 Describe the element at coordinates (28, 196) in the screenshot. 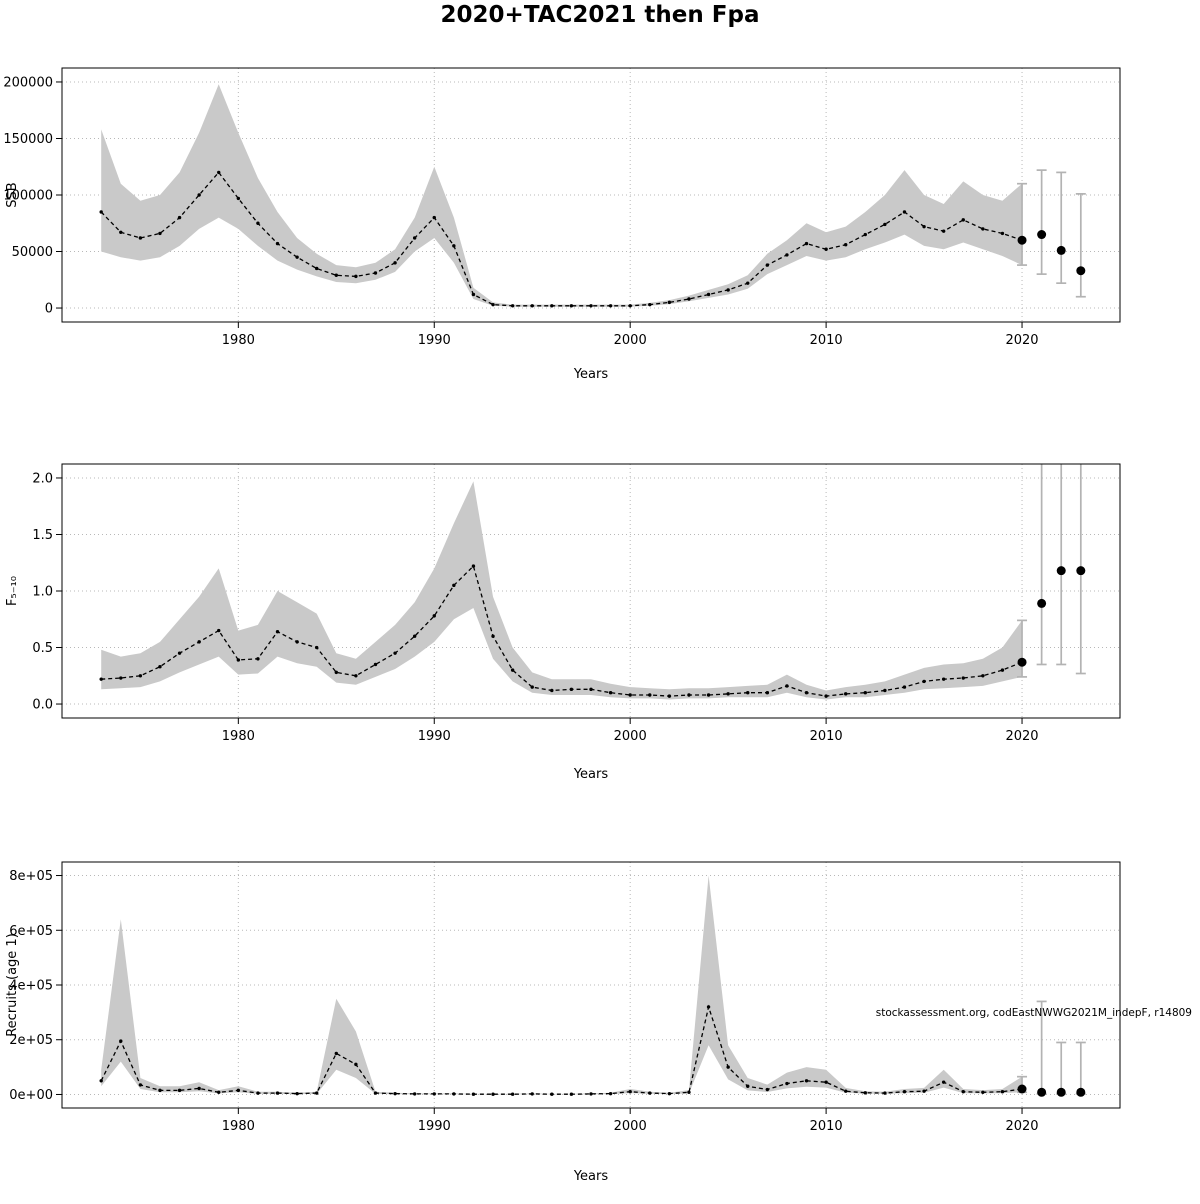

I see `y-tick-label: 100000` at that location.